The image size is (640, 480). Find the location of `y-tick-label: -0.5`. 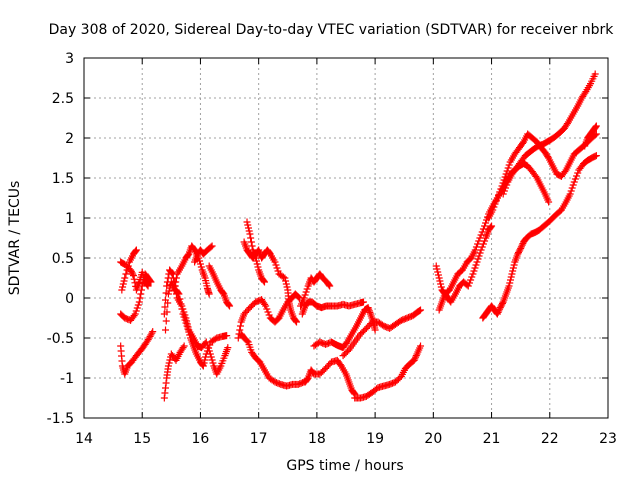

y-tick-label: -0.5 is located at coordinates (60, 339).